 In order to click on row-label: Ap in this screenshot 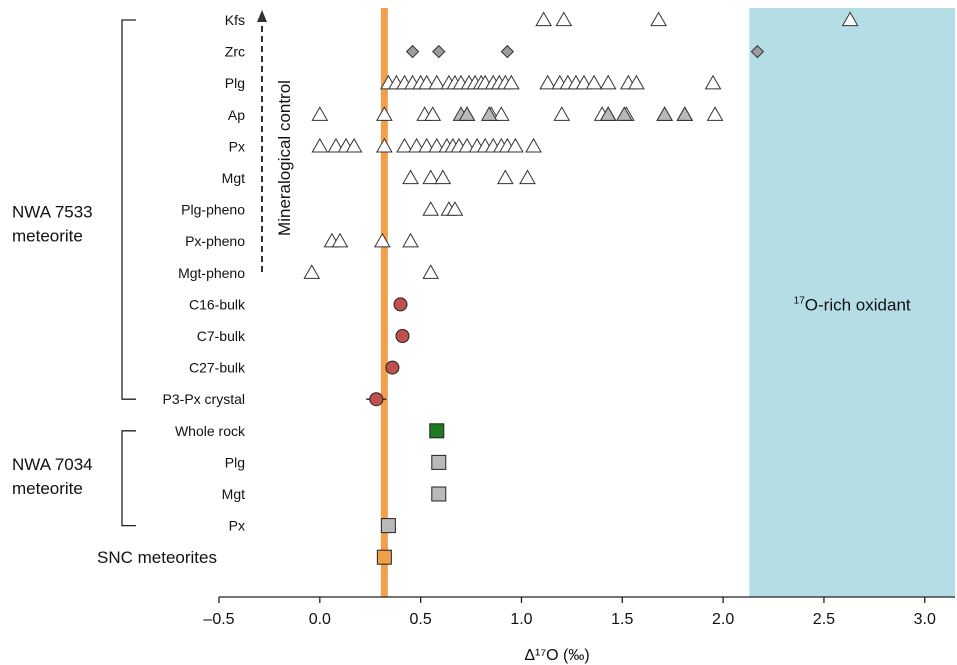, I will do `click(236, 115)`.